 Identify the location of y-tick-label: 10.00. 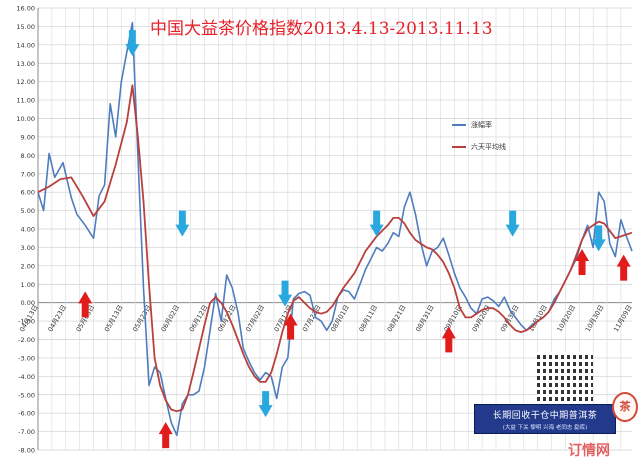
(25, 119).